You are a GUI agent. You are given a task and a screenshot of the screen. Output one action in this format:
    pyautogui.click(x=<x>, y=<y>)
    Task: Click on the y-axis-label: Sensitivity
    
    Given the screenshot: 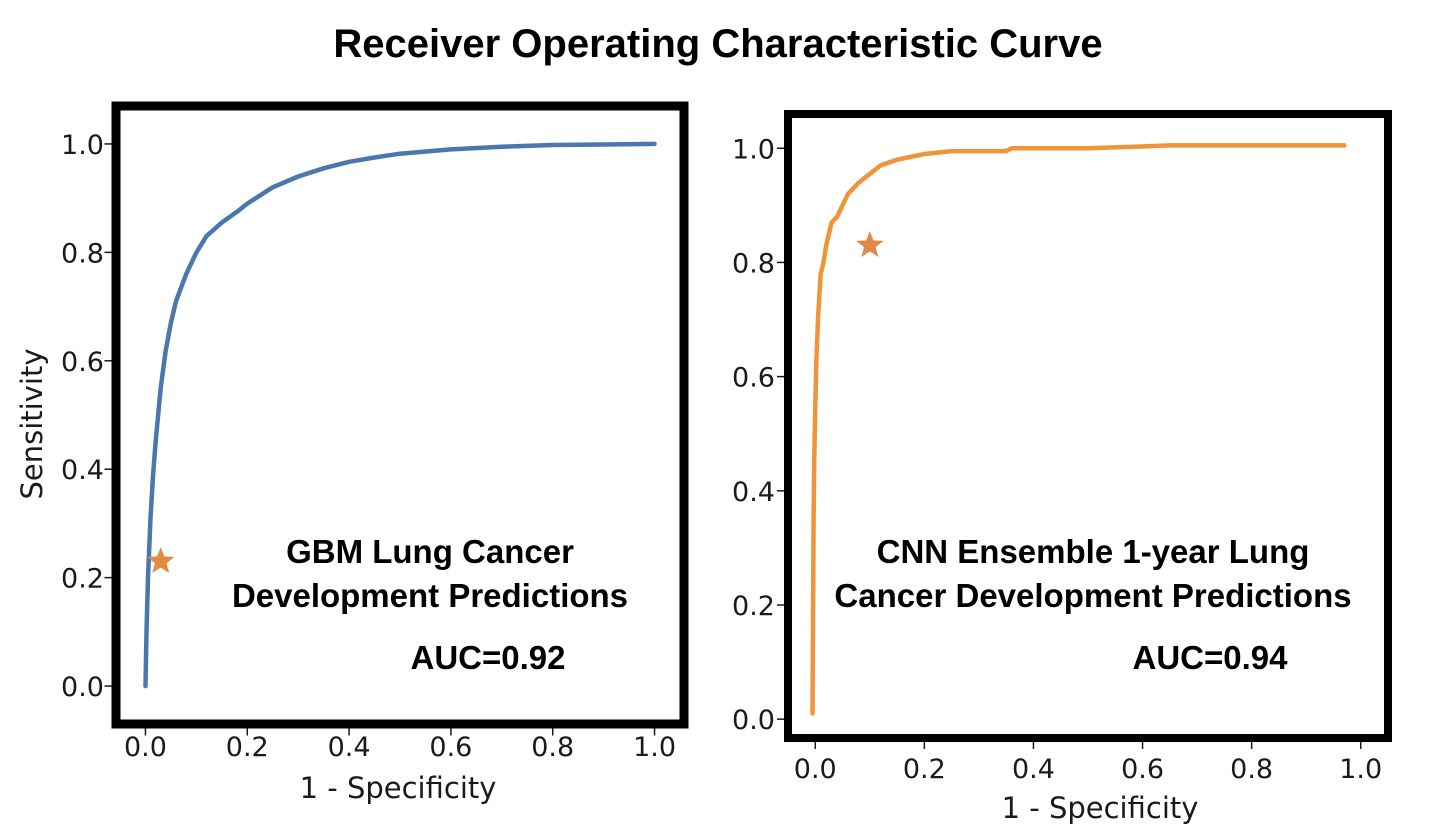 What is the action you would take?
    pyautogui.click(x=32, y=424)
    